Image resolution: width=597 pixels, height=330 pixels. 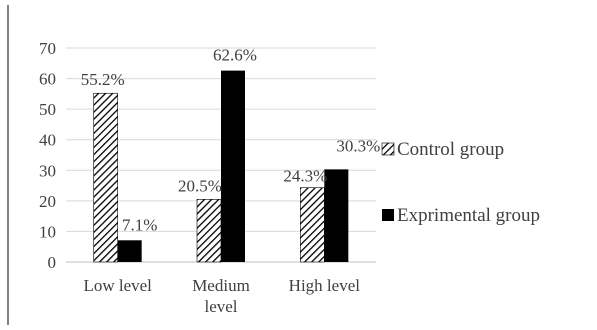 I want to click on legend: Control group Exprimental group, so click(x=460, y=182).